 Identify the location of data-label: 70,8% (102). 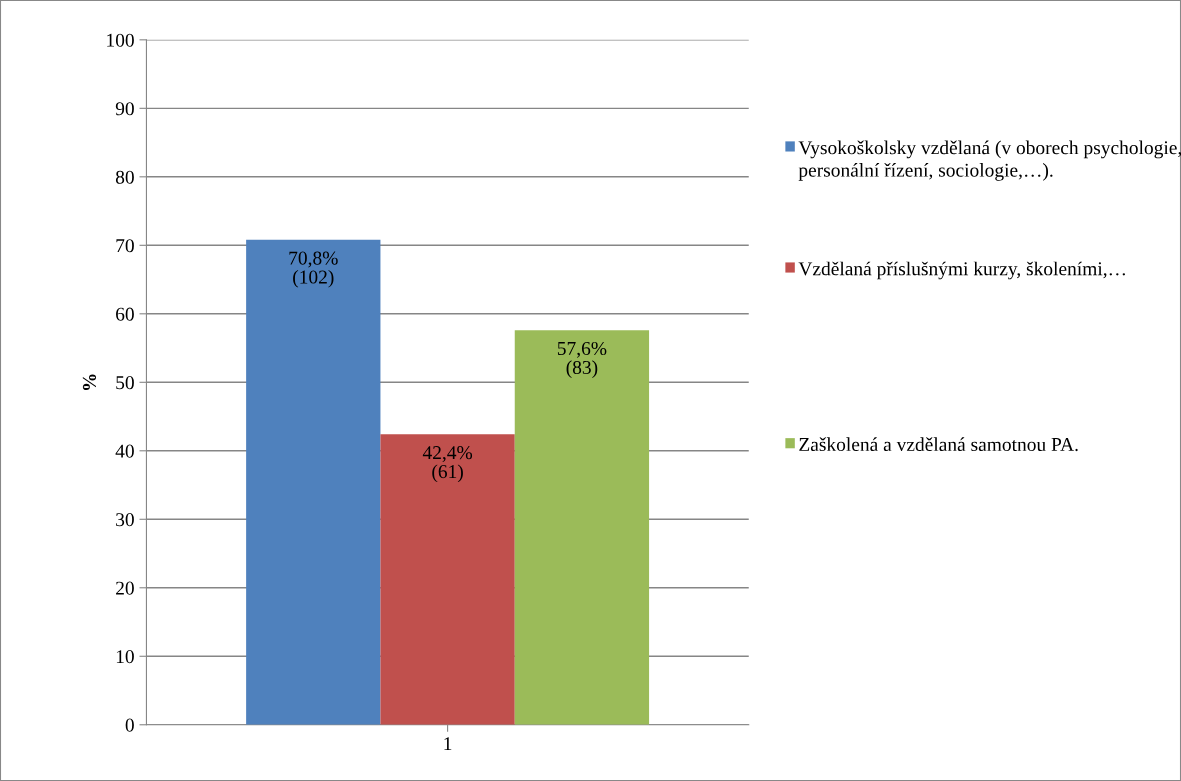
(313, 269).